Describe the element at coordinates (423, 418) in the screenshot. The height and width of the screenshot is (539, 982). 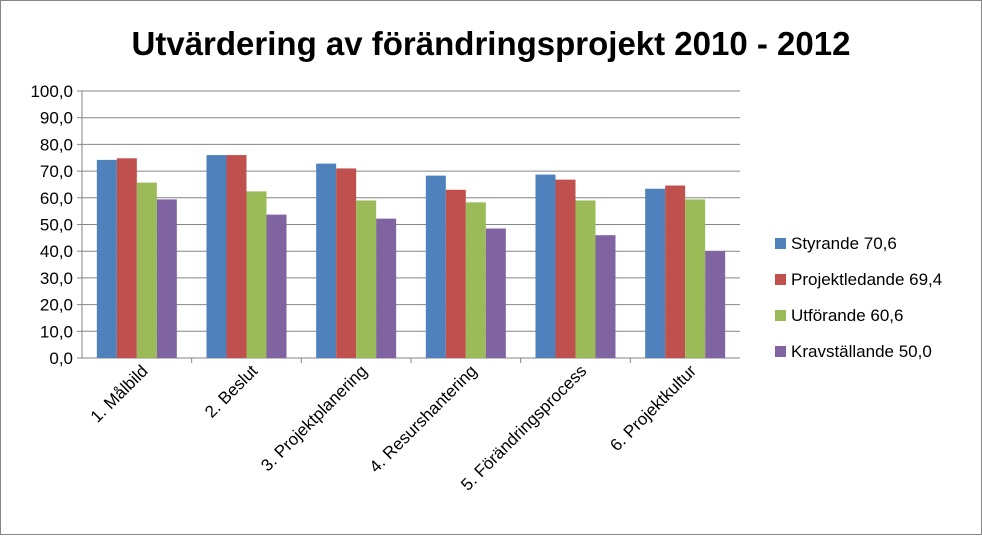
I see `x-tick-label: 4. Resurshantering` at that location.